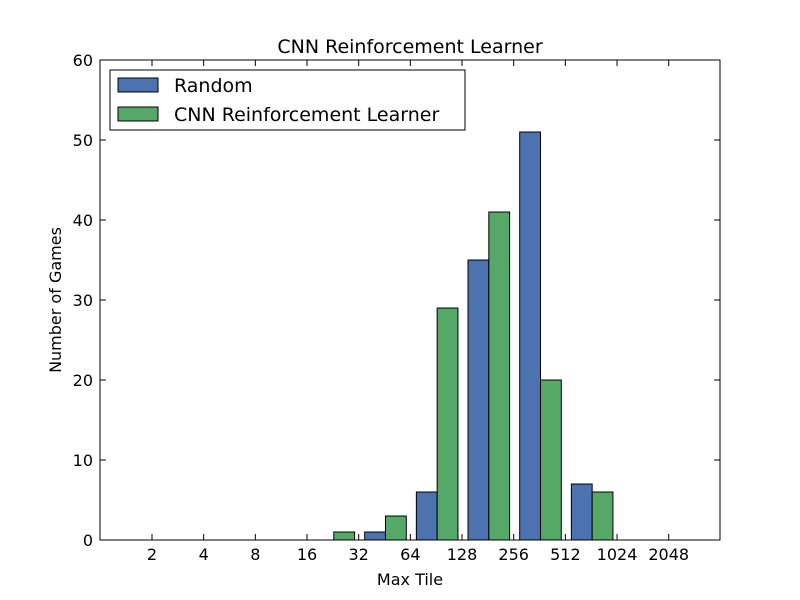 Image resolution: width=800 pixels, height=600 pixels. Describe the element at coordinates (204, 554) in the screenshot. I see `x-tick-label-4: 4` at that location.